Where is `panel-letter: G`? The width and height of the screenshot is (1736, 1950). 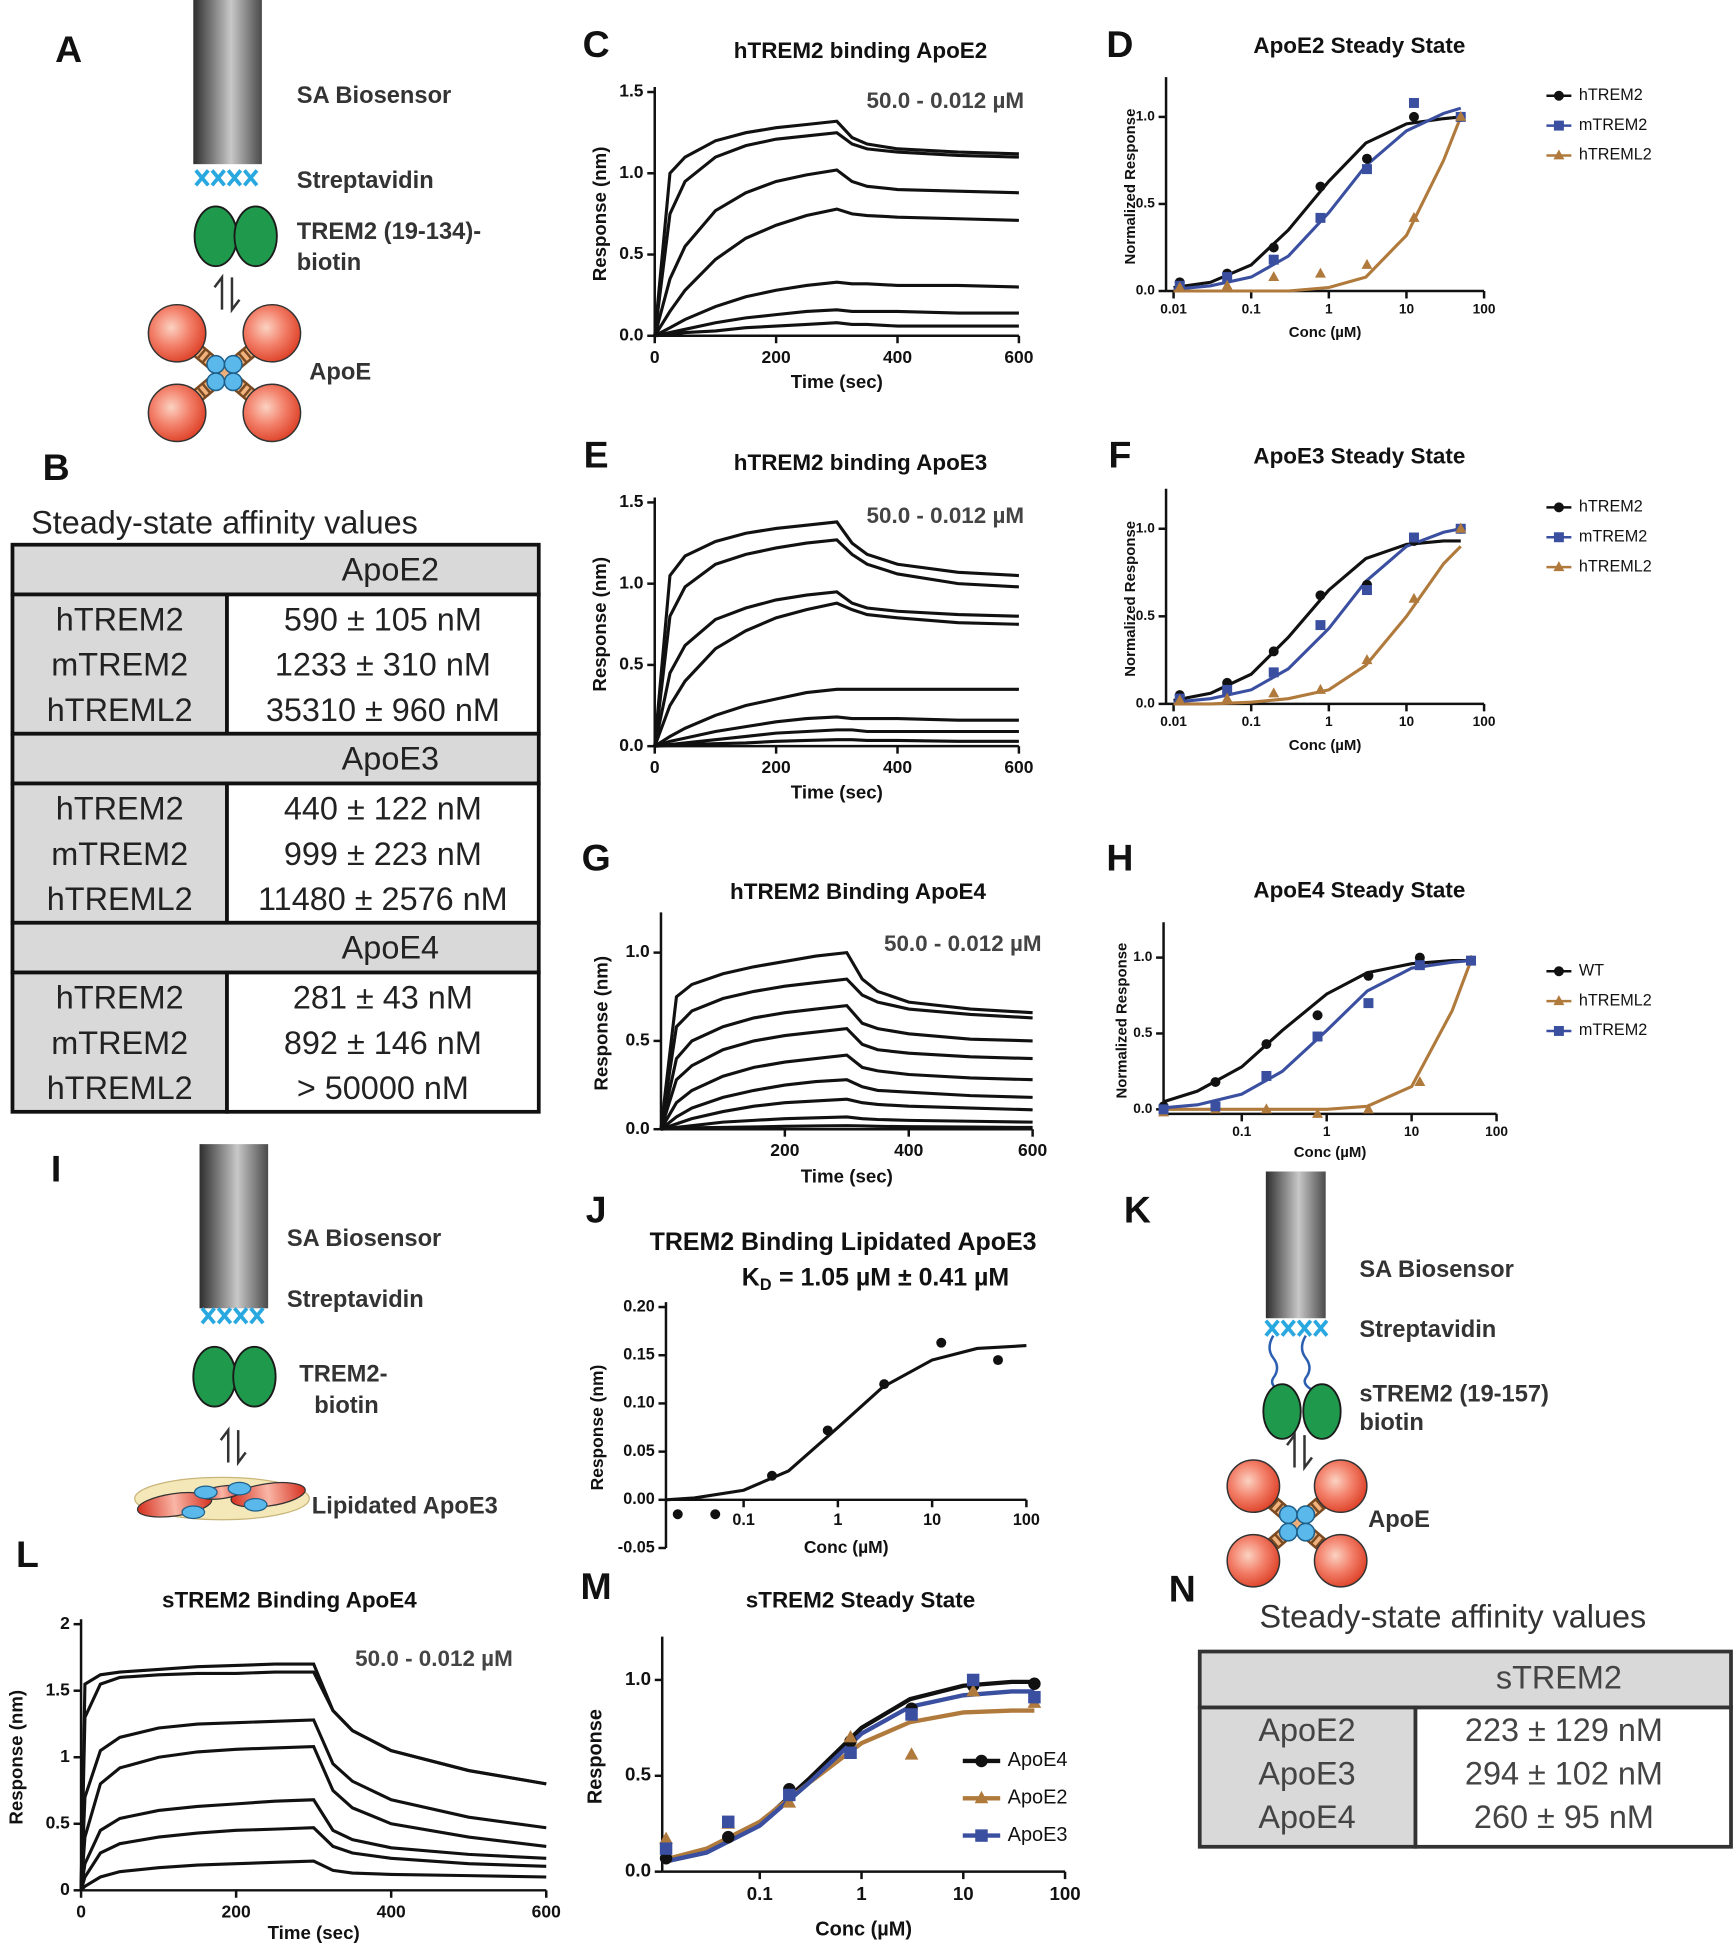
panel-letter: G is located at coordinates (596, 857).